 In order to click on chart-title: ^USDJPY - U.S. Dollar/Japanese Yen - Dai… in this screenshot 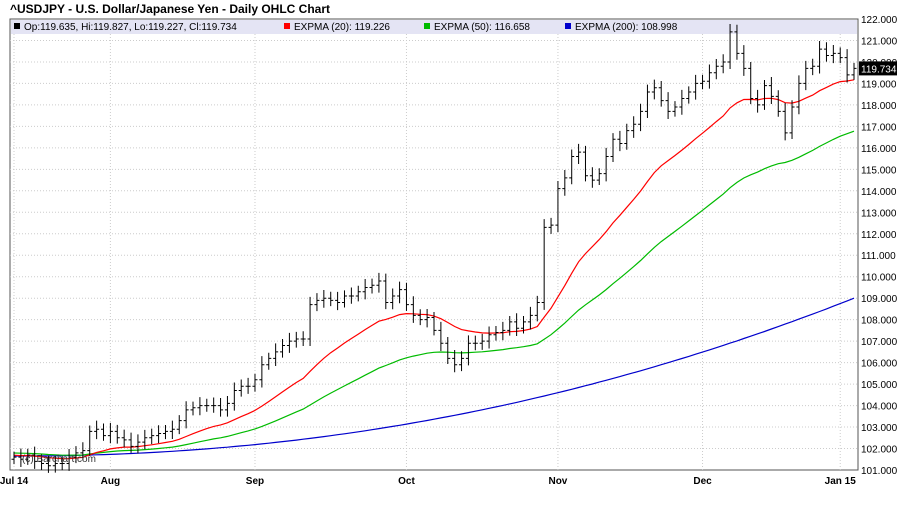, I will do `click(170, 9)`.